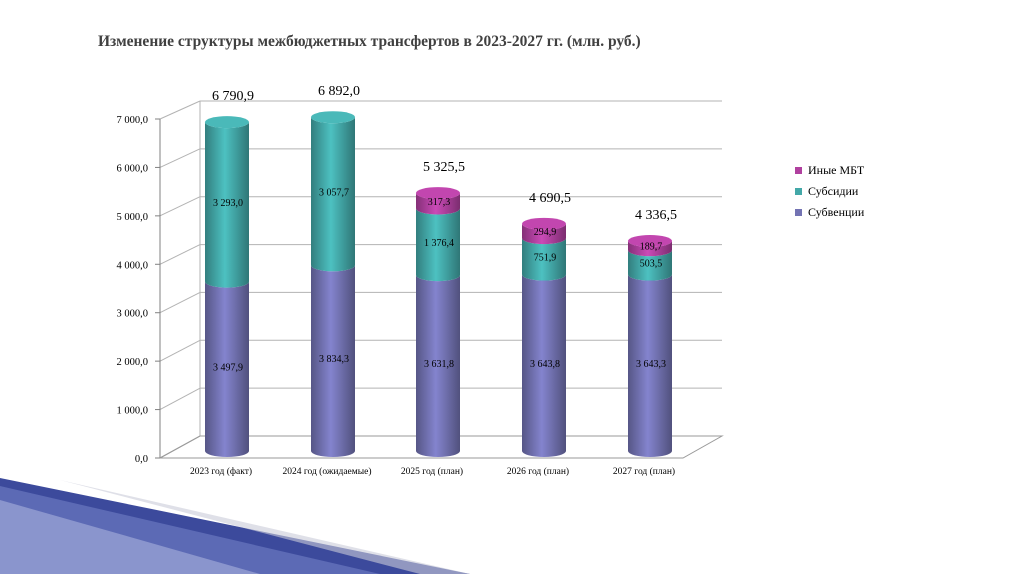 The width and height of the screenshot is (1024, 574). Describe the element at coordinates (133, 314) in the screenshot. I see `y-tick-label: 3 000,0` at that location.